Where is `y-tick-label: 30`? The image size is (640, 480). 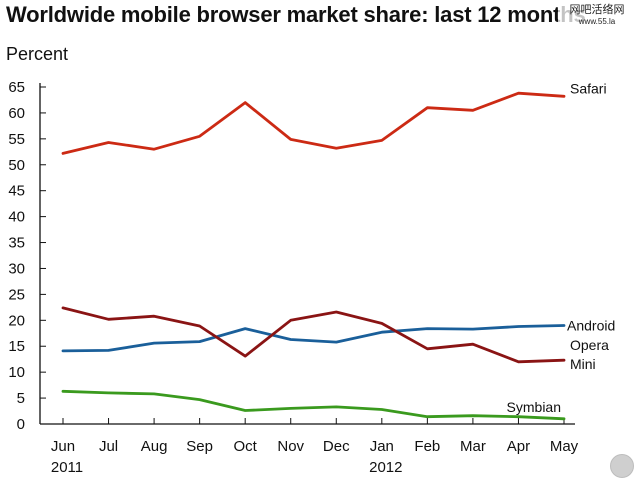 y-tick-label: 30 is located at coordinates (16, 268).